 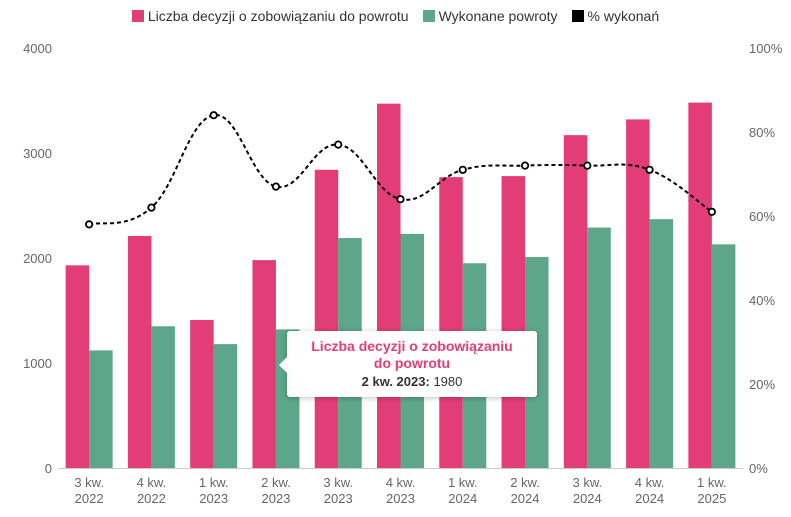 I want to click on legend-item-returns: Wykonane powroty, so click(x=490, y=16).